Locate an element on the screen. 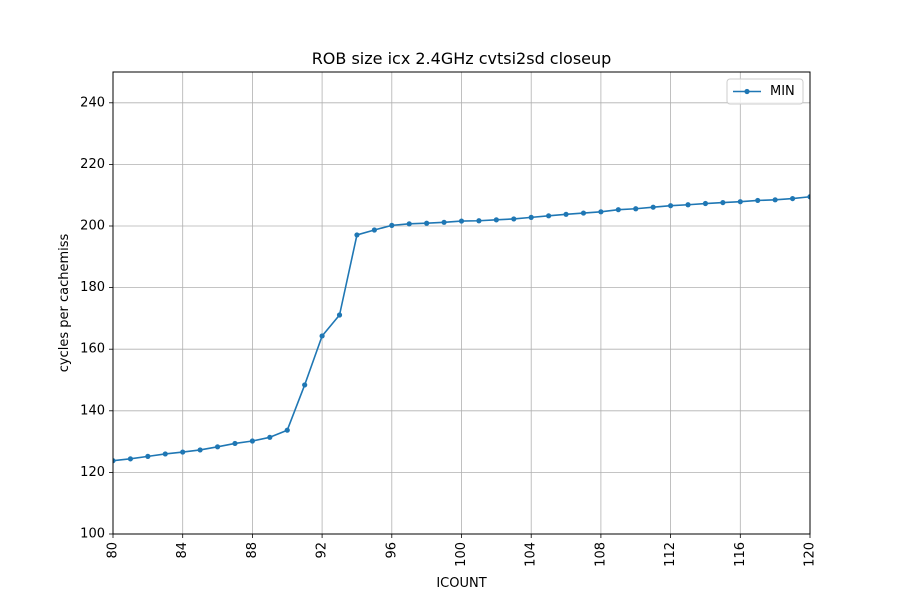 The image size is (900, 600). legend: MIN is located at coordinates (765, 91).